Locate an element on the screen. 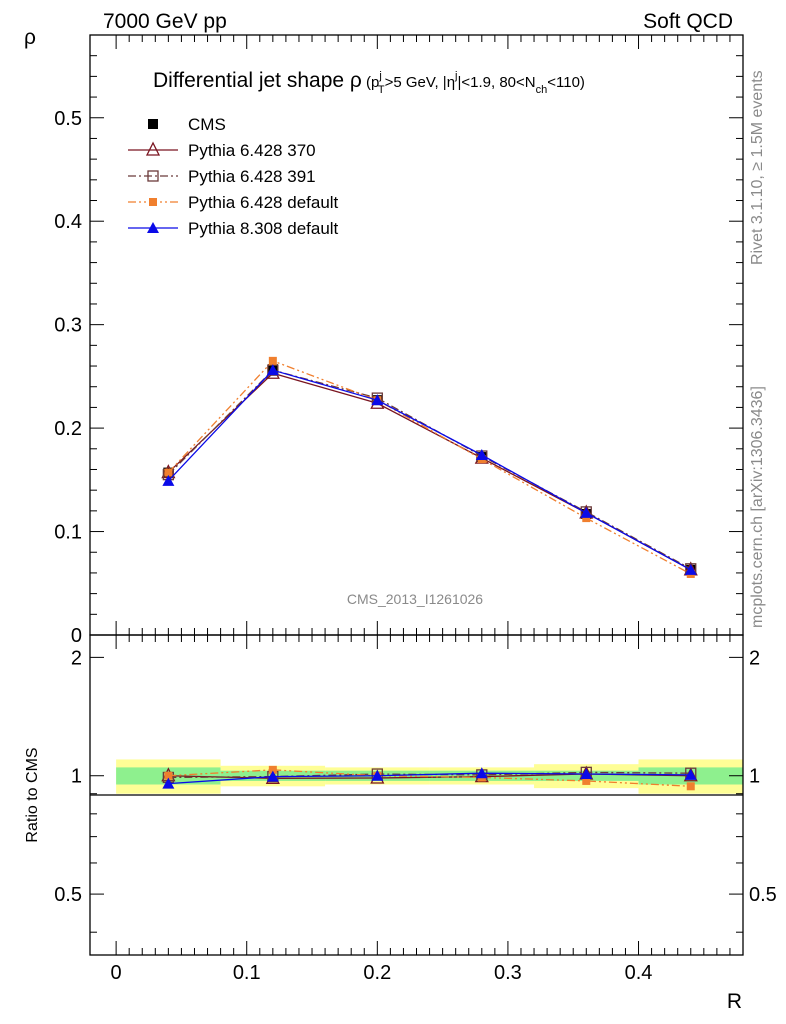 The height and width of the screenshot is (1024, 786). main-series-group is located at coordinates (429, 467).